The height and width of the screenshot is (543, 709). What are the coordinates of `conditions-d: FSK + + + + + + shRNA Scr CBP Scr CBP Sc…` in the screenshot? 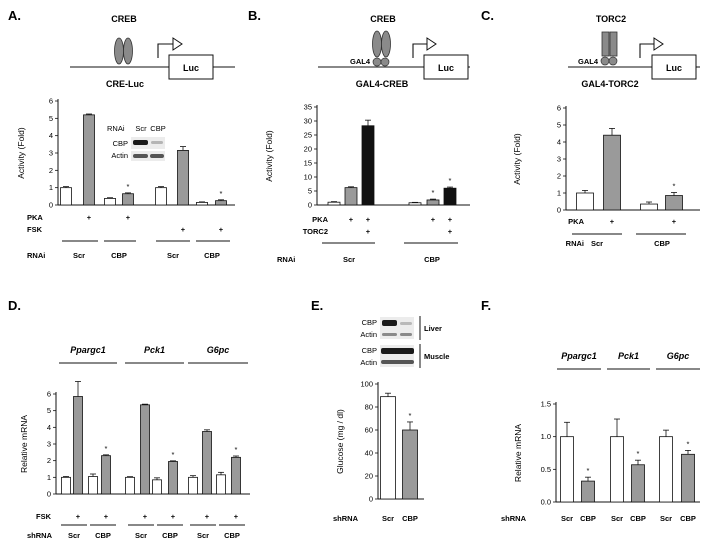 It's located at (136, 526).